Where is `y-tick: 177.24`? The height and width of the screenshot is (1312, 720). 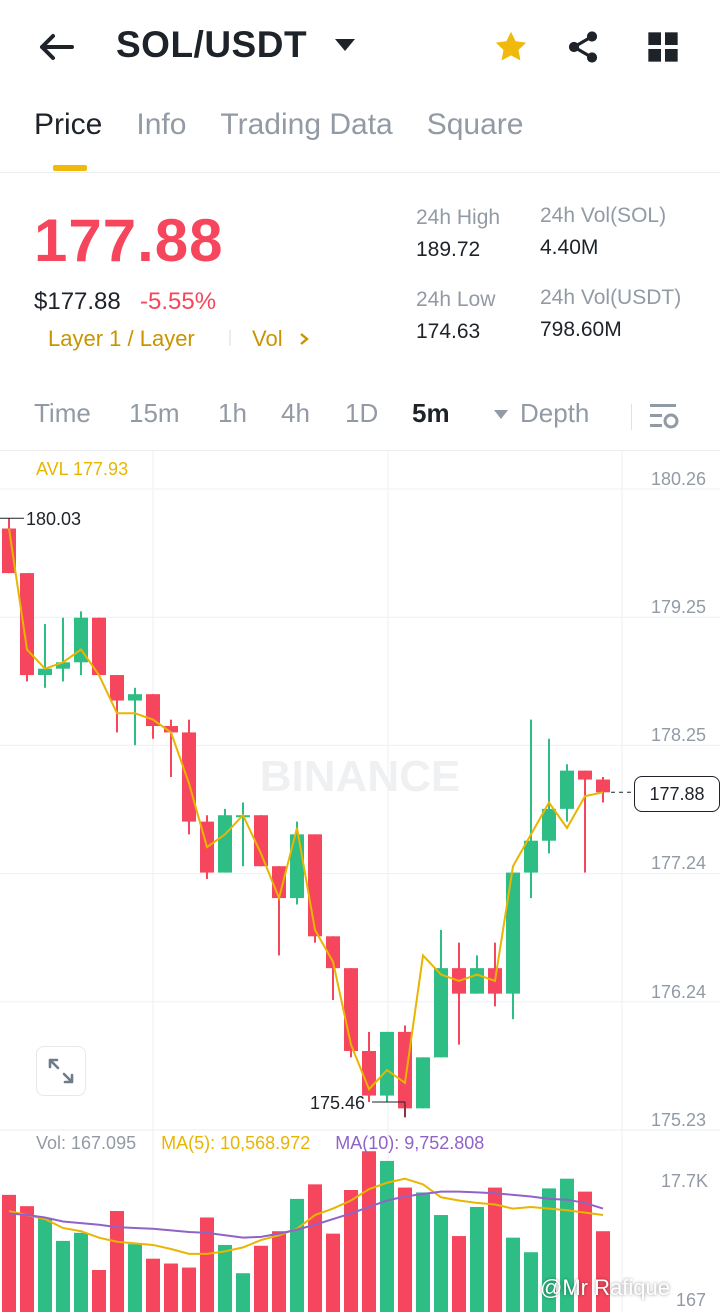
y-tick: 177.24 is located at coordinates (678, 863).